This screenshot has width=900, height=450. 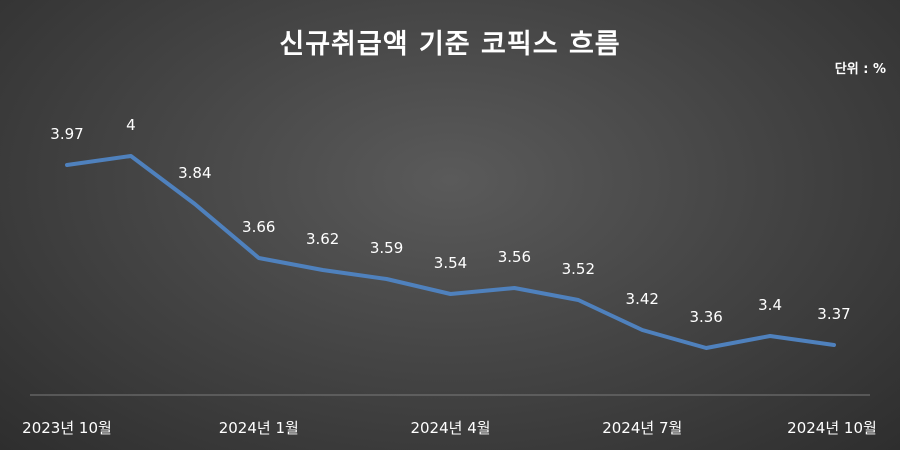 I want to click on data-label: 3.59, so click(x=386, y=248).